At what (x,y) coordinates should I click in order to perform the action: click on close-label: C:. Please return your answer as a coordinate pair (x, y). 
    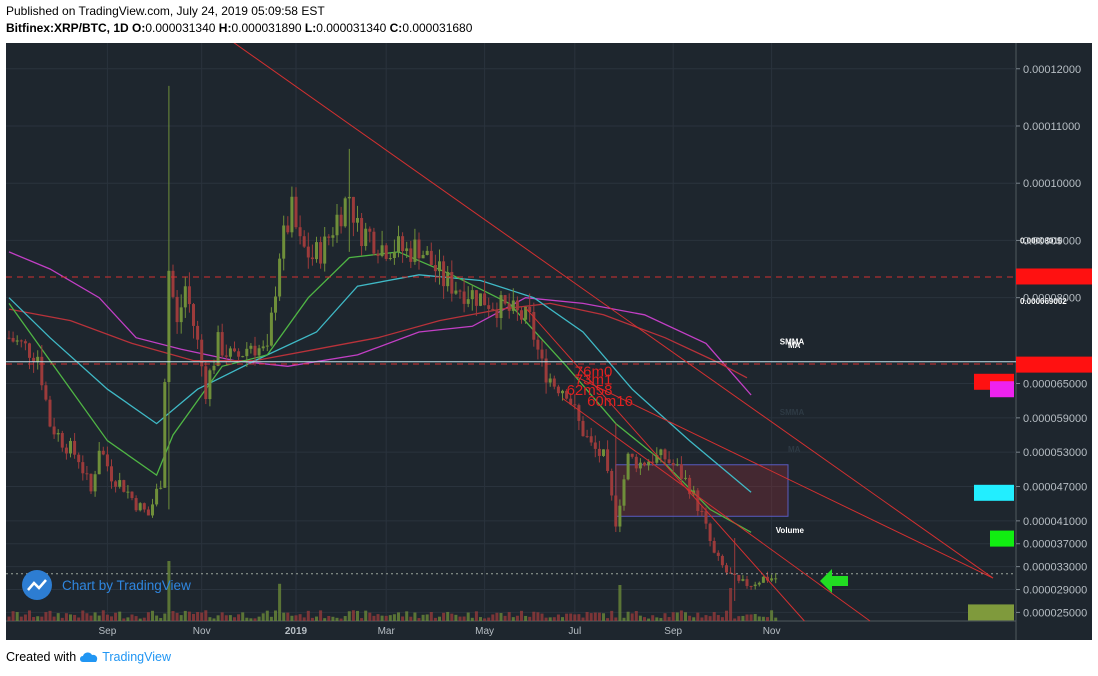
    Looking at the image, I should click on (396, 28).